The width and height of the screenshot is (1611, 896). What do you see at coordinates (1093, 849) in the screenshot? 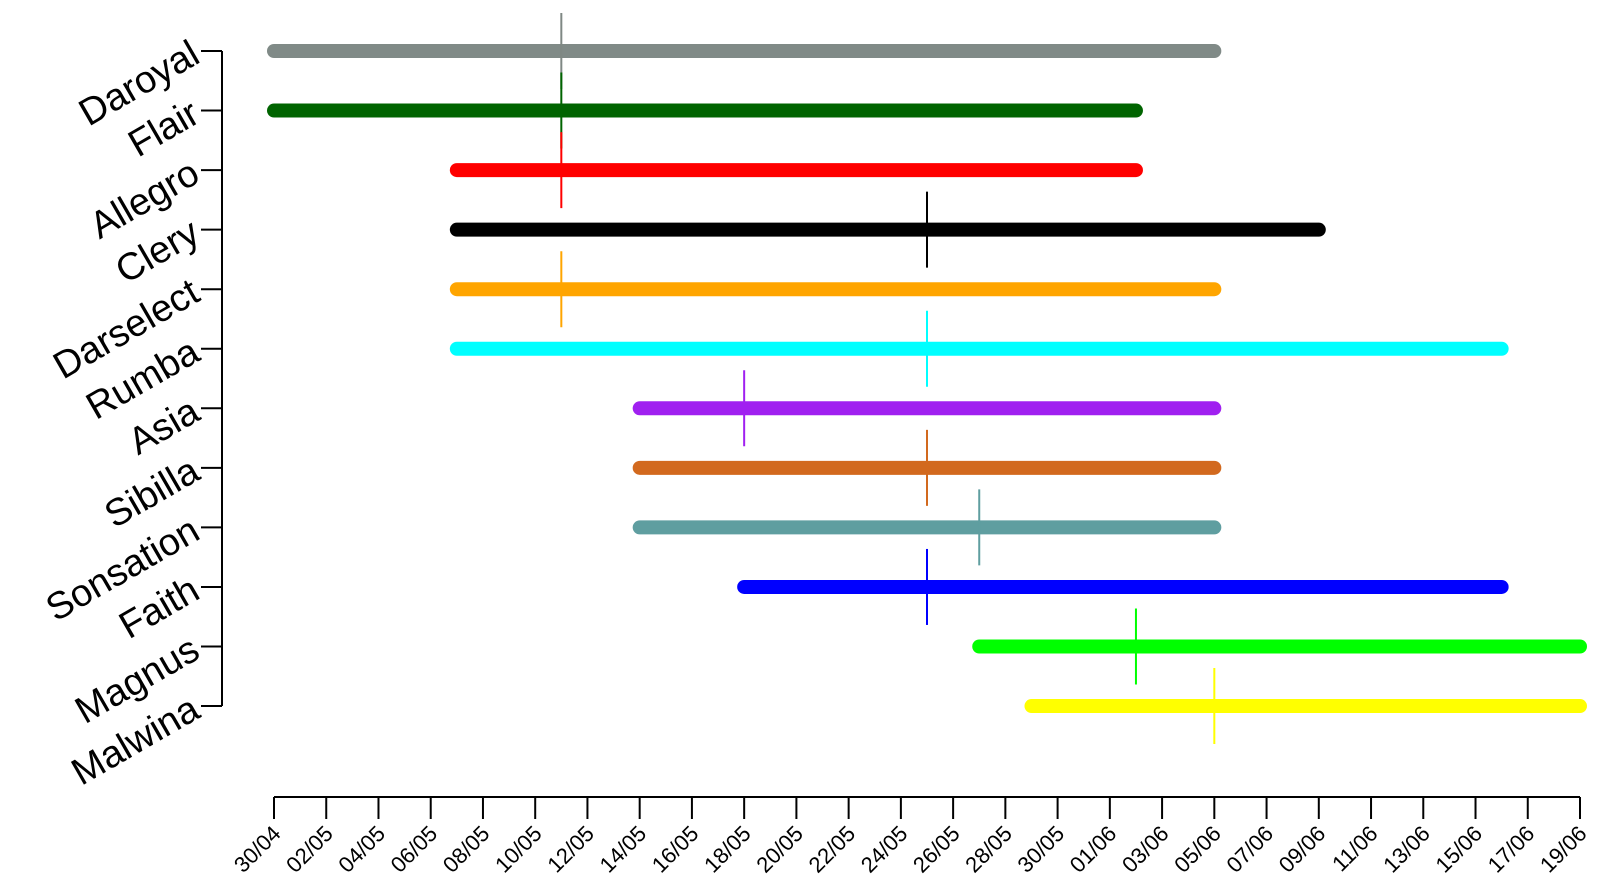
I see `x-tick-label: 01/06` at bounding box center [1093, 849].